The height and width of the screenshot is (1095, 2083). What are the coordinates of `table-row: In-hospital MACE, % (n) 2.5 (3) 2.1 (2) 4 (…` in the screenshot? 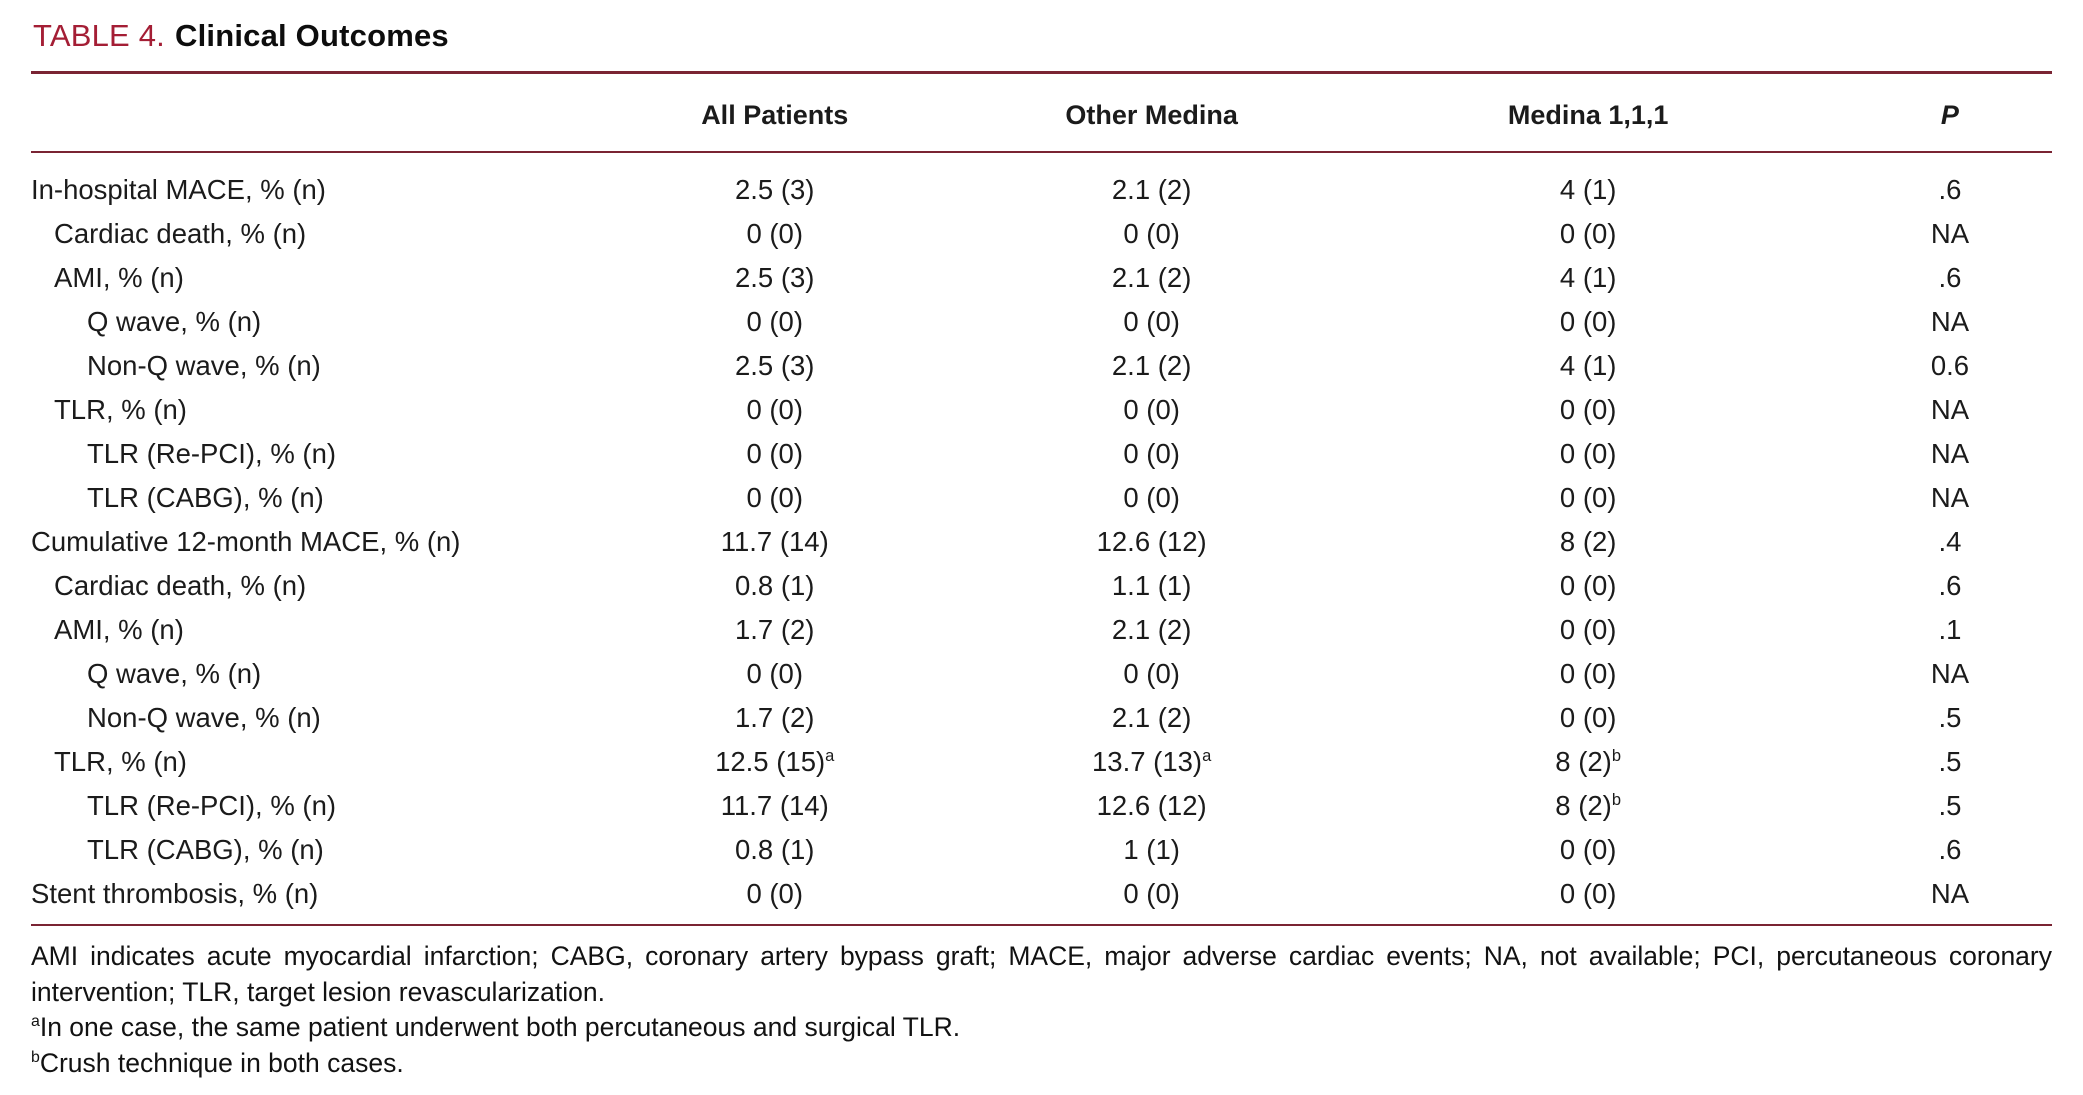 It's located at (1041, 182).